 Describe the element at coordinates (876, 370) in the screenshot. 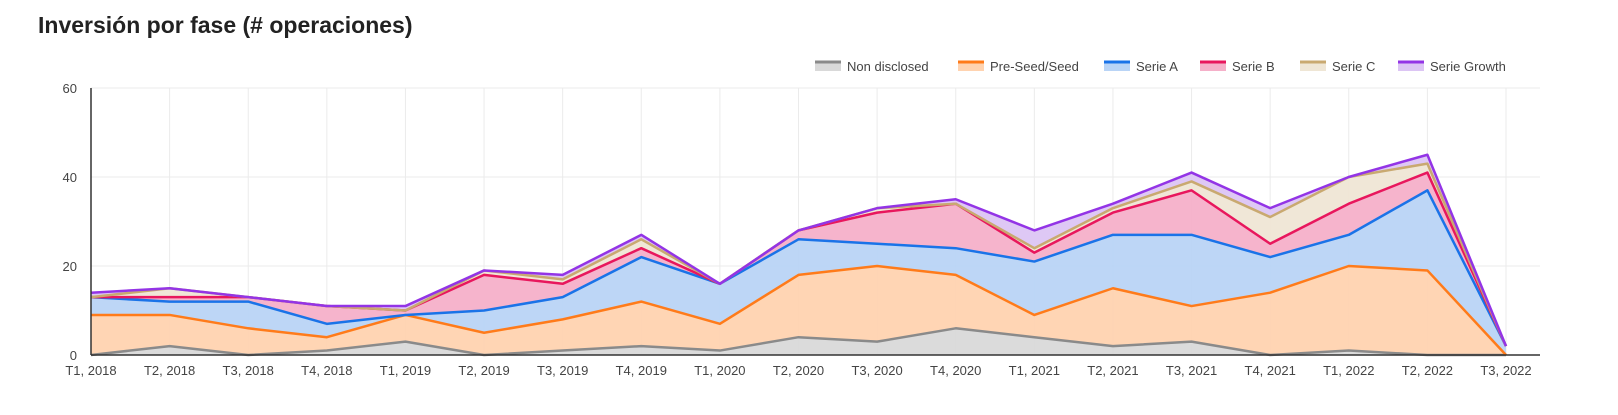

I see `x-tick-label: T3, 2020` at that location.